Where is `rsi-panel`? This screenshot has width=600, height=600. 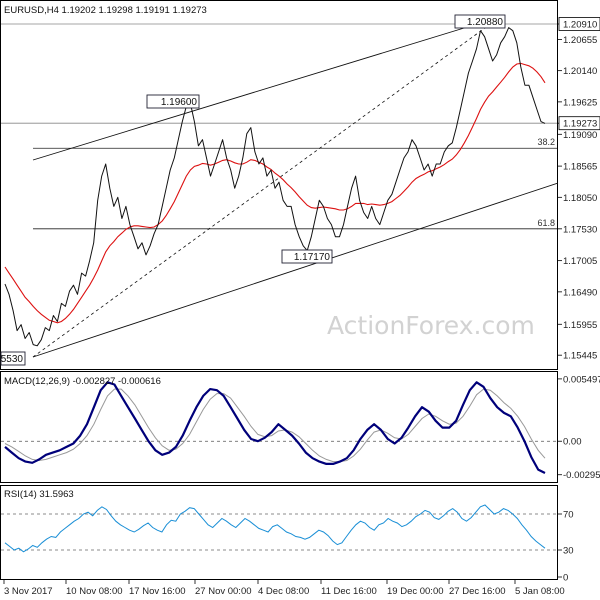 rsi-panel is located at coordinates (279, 532).